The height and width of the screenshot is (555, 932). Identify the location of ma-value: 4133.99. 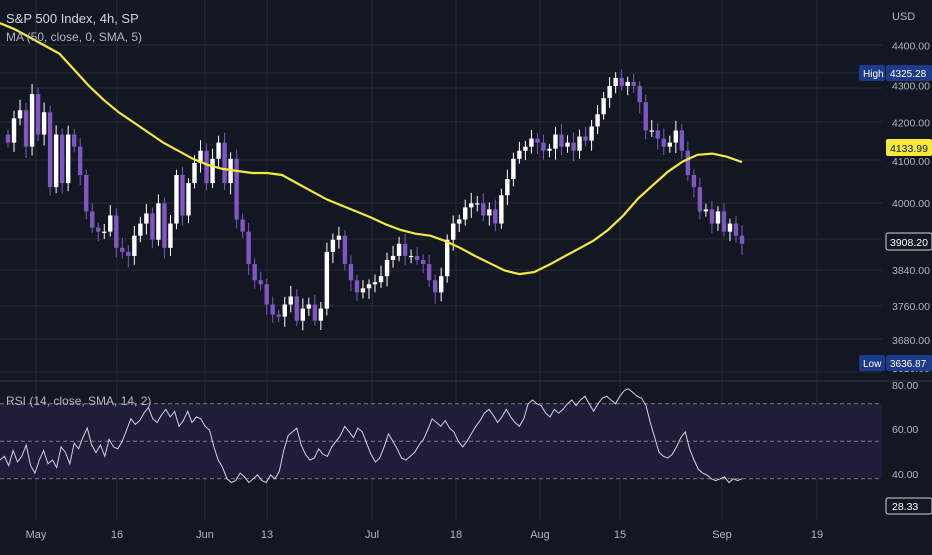
(909, 149).